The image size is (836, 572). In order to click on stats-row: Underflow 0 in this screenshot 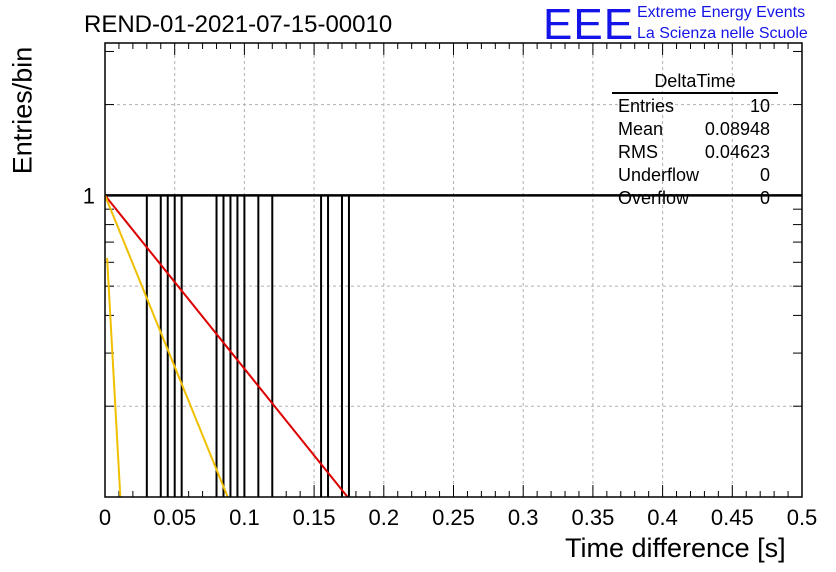, I will do `click(695, 175)`.